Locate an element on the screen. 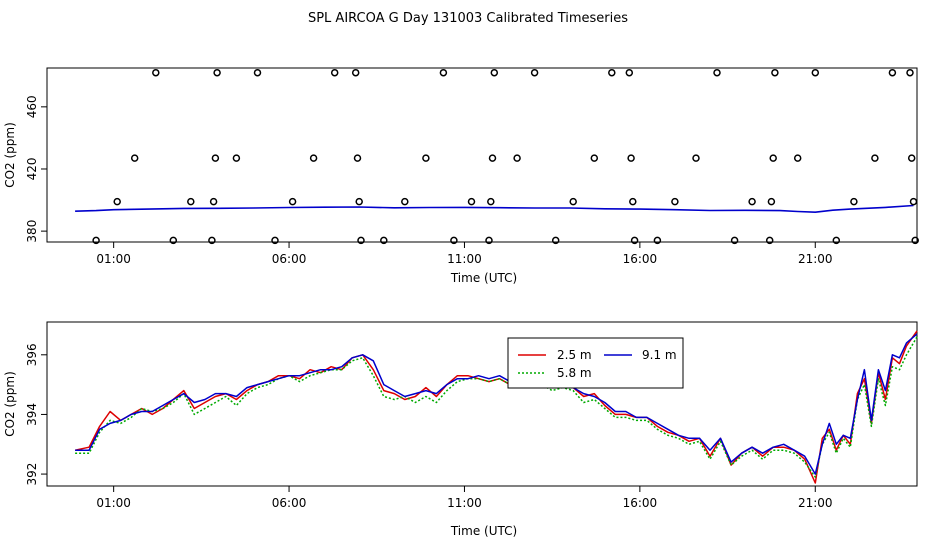  legend-label-9-1m: 9.1 m is located at coordinates (659, 355).